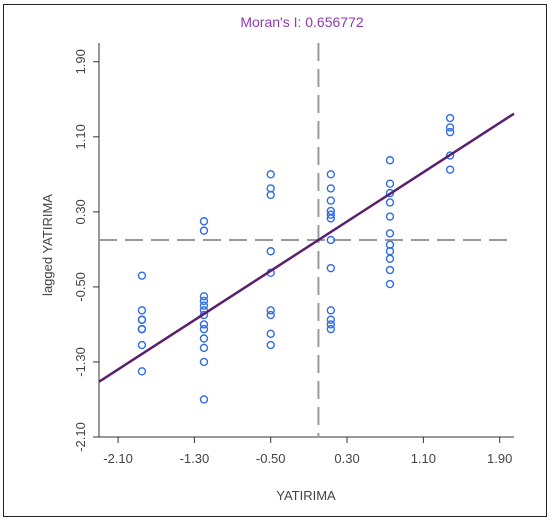 This screenshot has width=550, height=521. I want to click on x-tick-label: 1.10, so click(423, 458).